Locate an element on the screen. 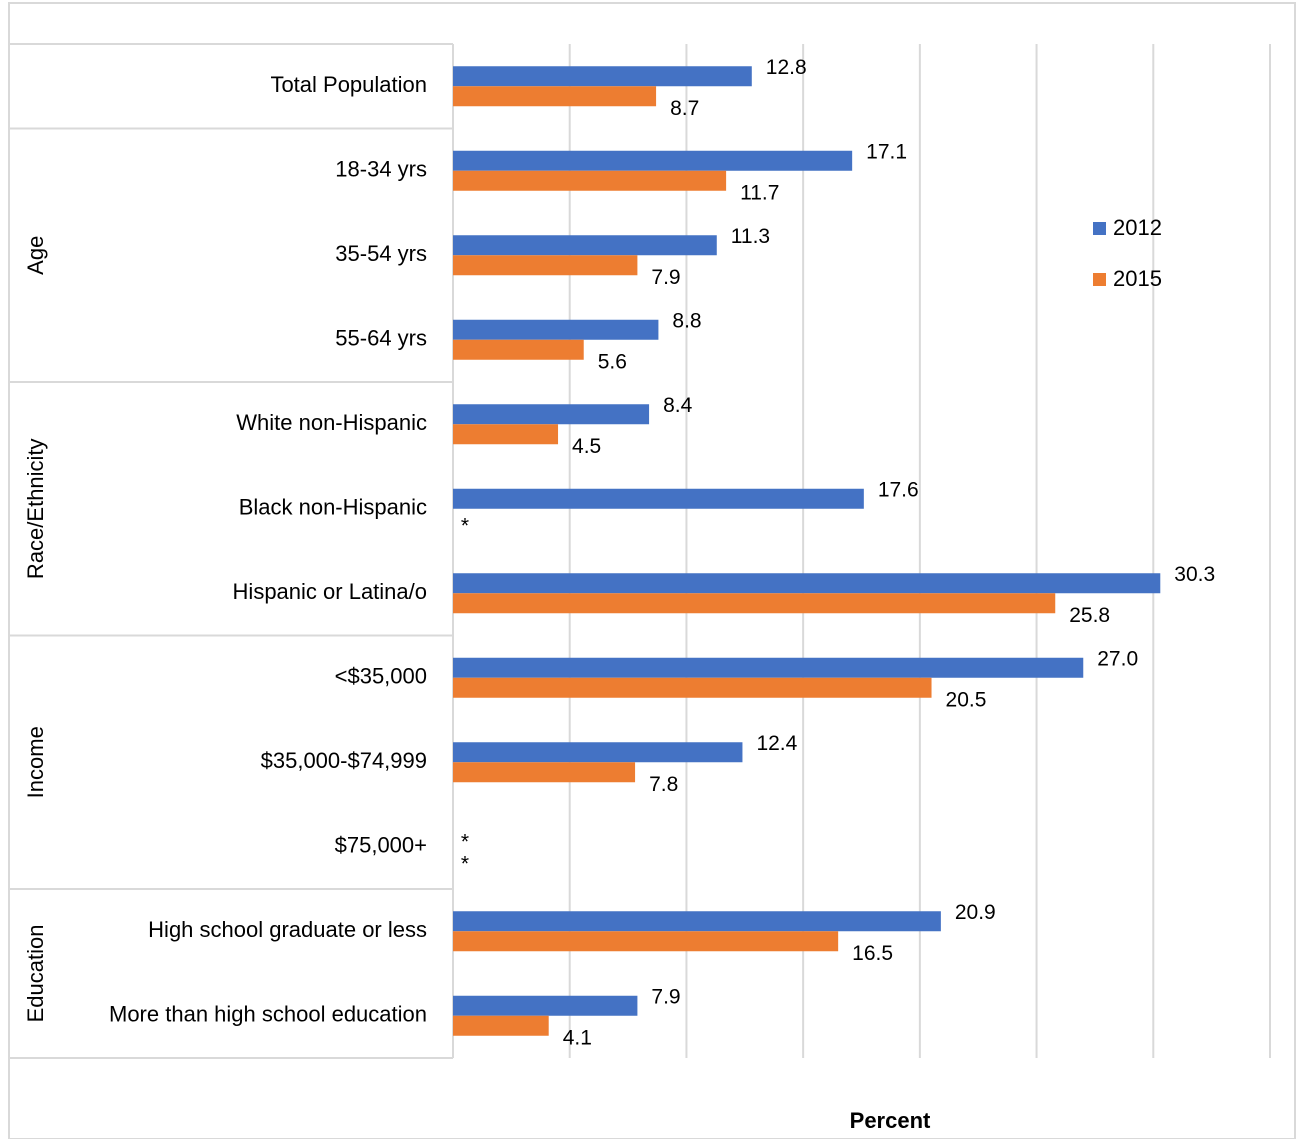 This screenshot has width=1296, height=1139. value-label: 5.6 is located at coordinates (612, 361).